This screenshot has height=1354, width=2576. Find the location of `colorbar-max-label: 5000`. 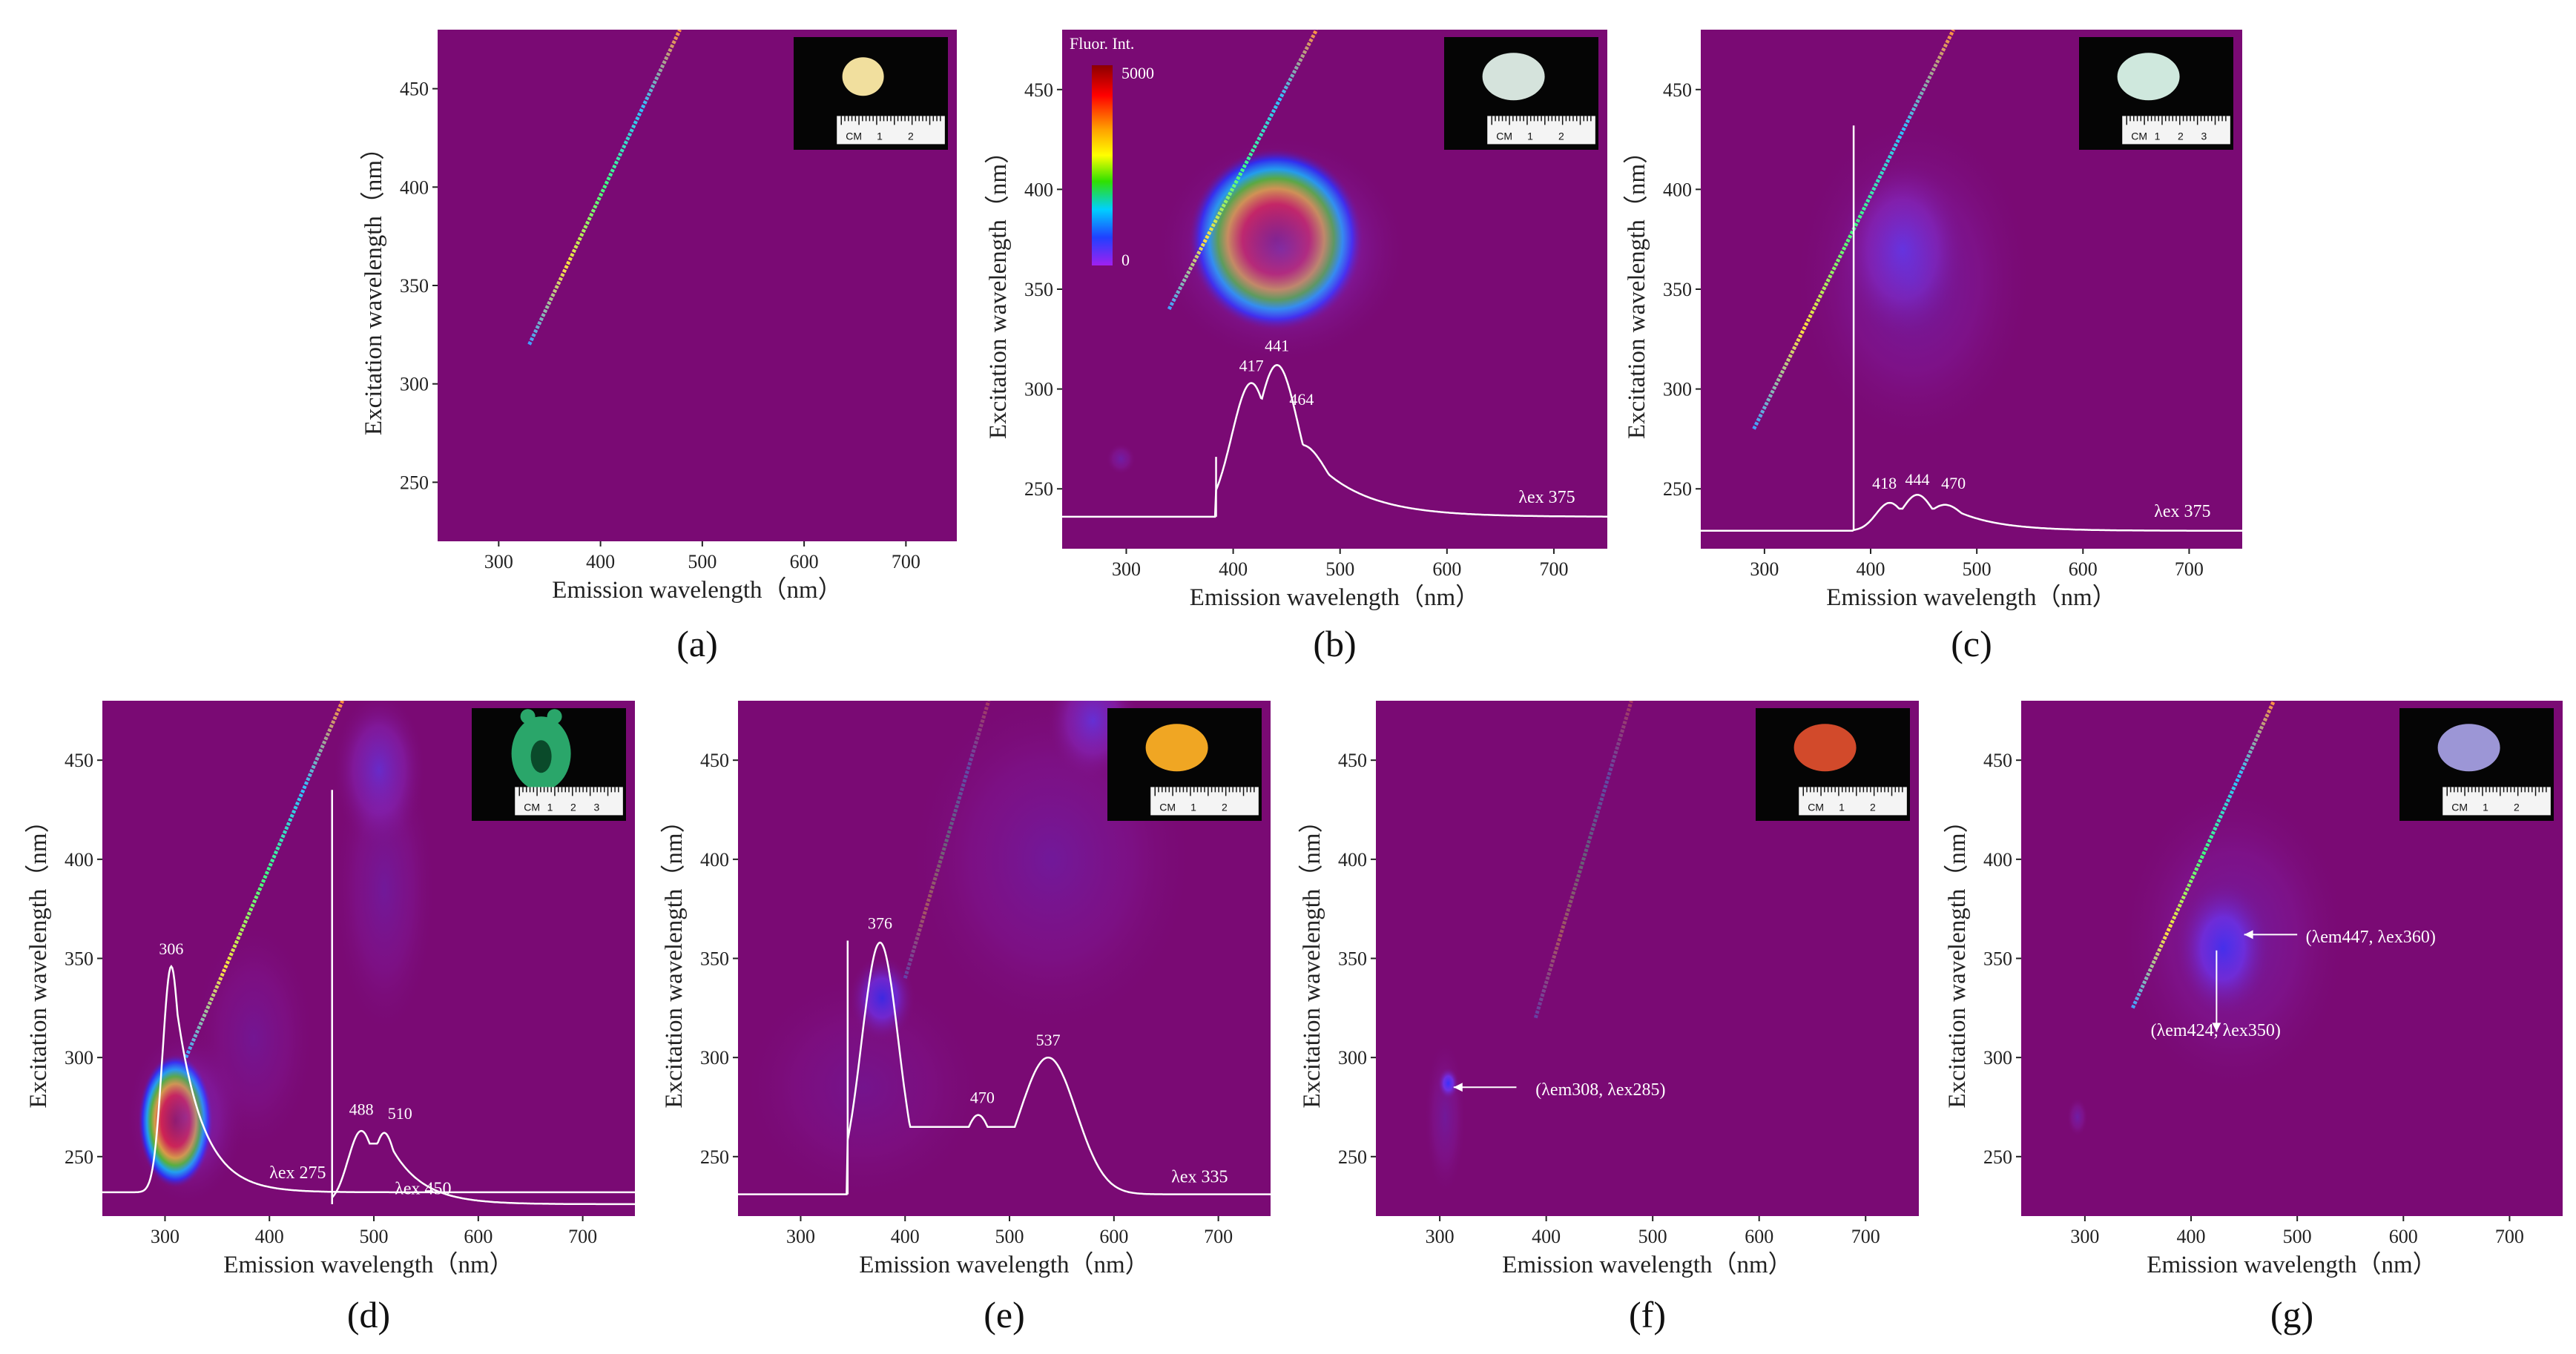

colorbar-max-label: 5000 is located at coordinates (1137, 73).